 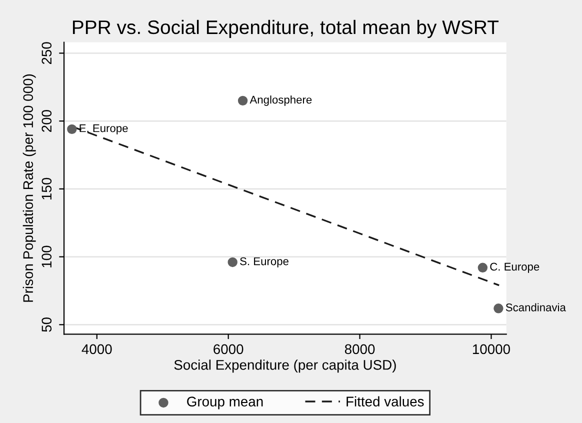 What do you see at coordinates (281, 100) in the screenshot?
I see `annotation: Anglosphere` at bounding box center [281, 100].